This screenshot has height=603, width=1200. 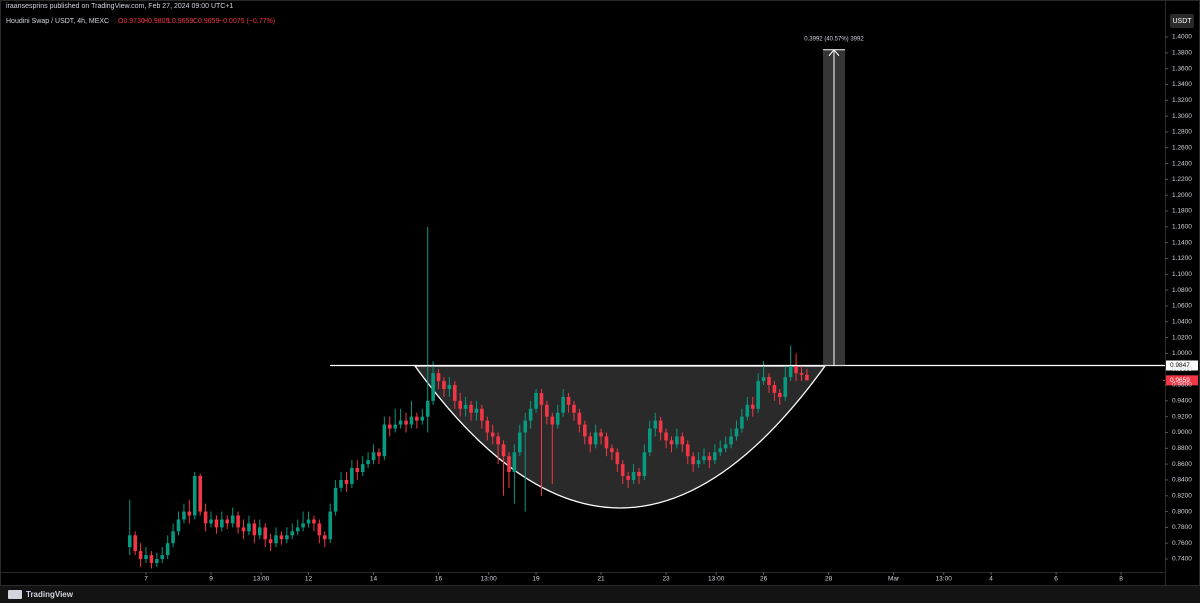 I want to click on y-tick-label: 0.9800, so click(x=1182, y=369).